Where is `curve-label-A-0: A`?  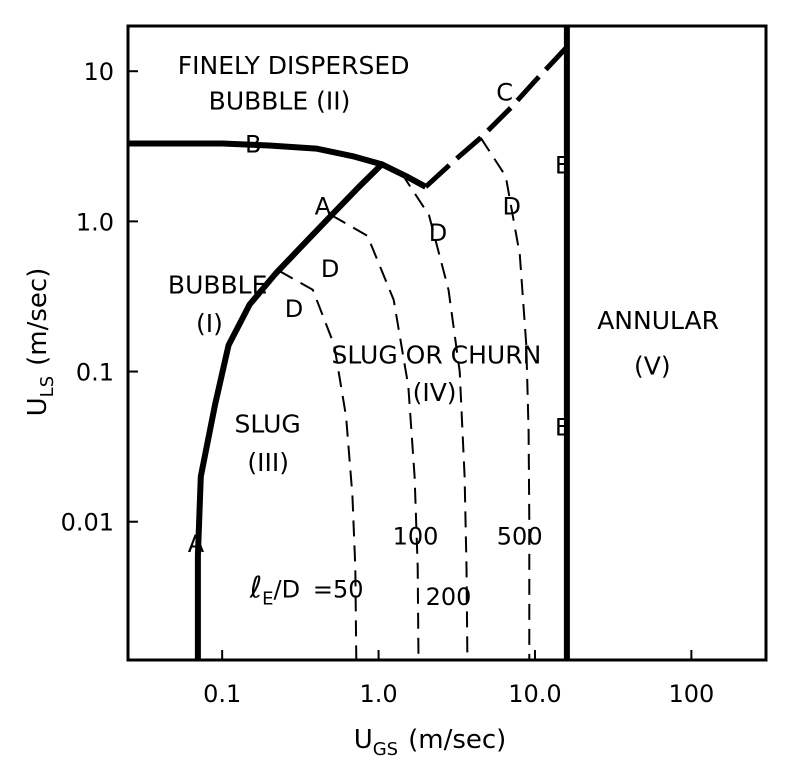
curve-label-A-0: A is located at coordinates (196, 544).